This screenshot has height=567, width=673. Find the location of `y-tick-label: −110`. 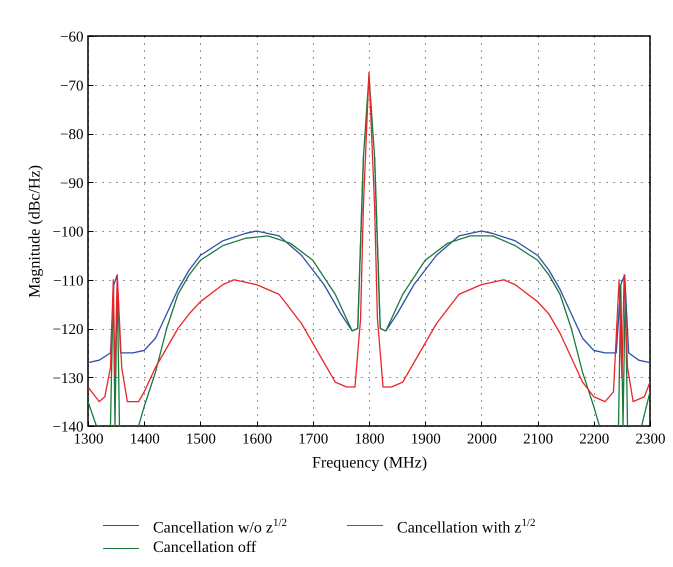

y-tick-label: −110 is located at coordinates (68, 281).